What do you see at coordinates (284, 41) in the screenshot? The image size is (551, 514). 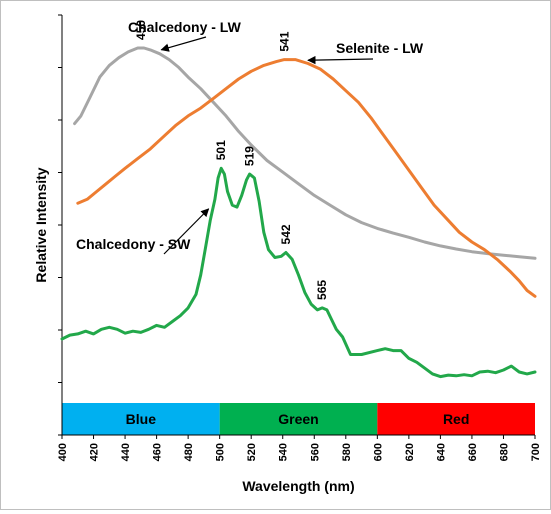 I see `peak-label: 541` at bounding box center [284, 41].